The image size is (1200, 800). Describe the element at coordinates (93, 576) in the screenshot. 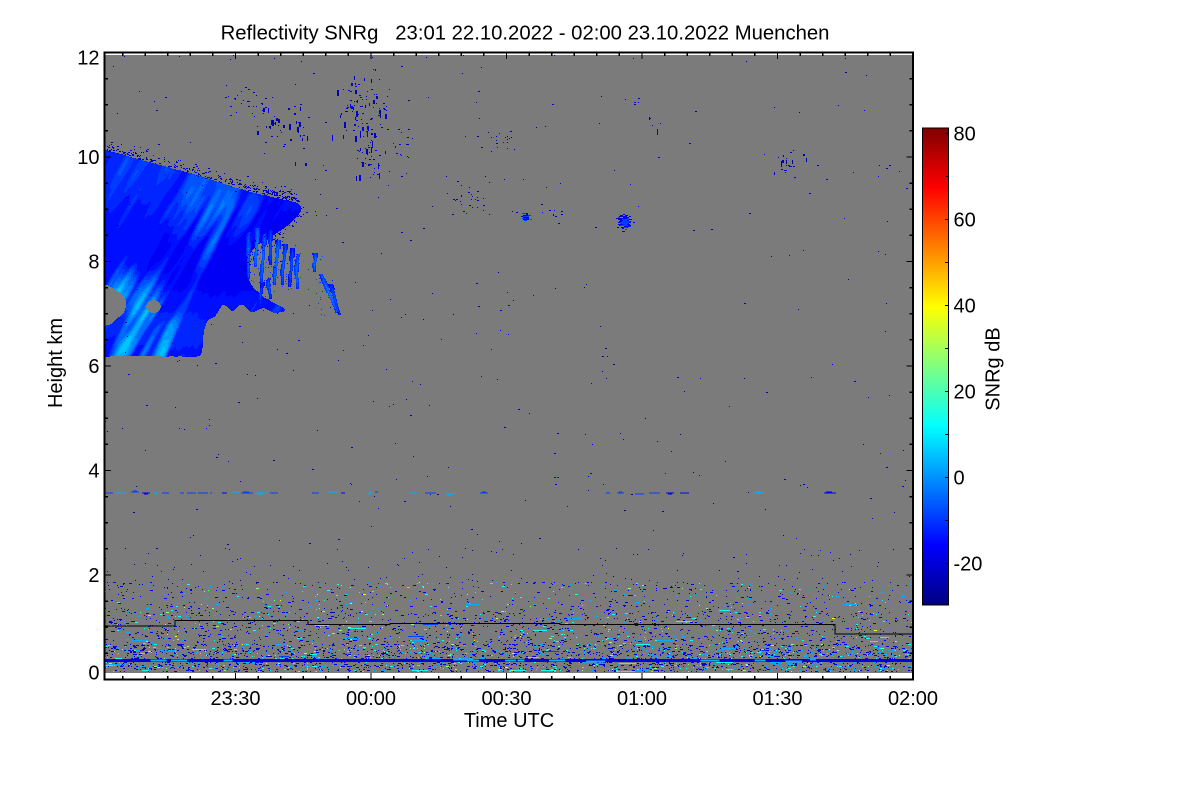

I see `svg-text: 2` at that location.